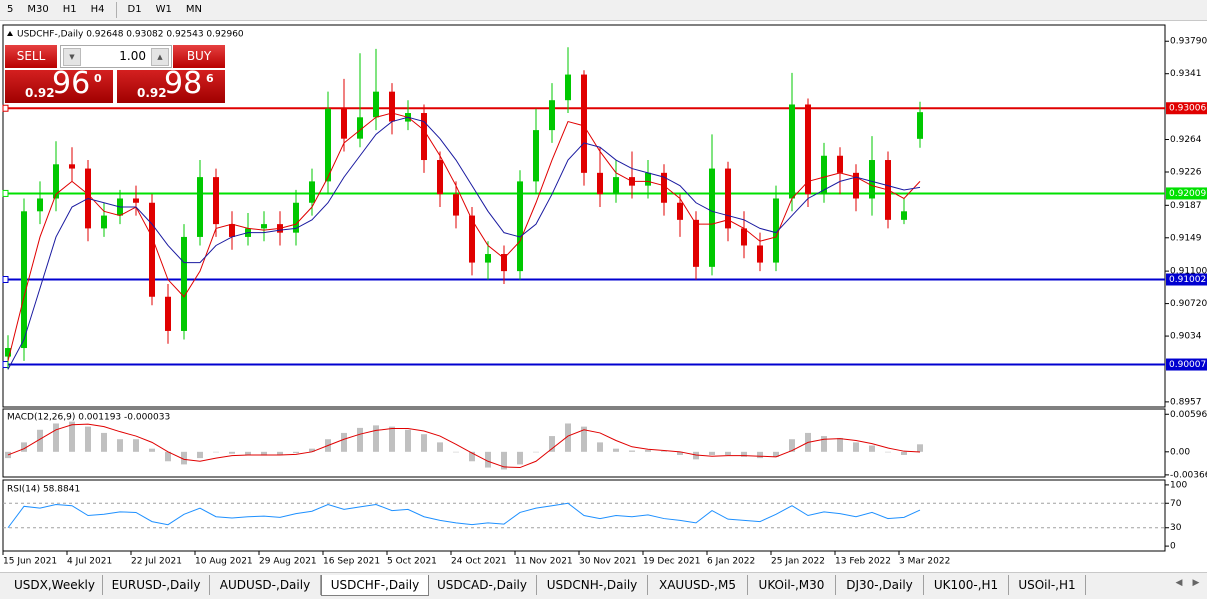 This screenshot has width=1207, height=599. Describe the element at coordinates (1178, 485) in the screenshot. I see `y-tick-label: 100` at that location.